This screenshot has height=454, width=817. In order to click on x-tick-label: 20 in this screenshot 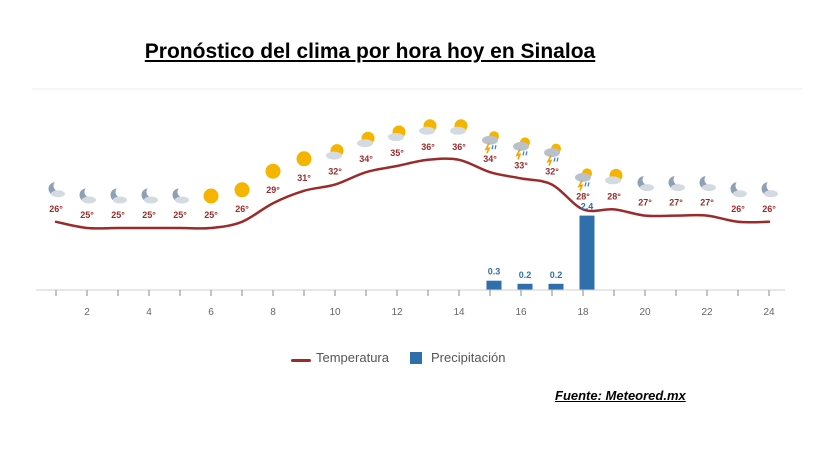, I will do `click(645, 312)`.